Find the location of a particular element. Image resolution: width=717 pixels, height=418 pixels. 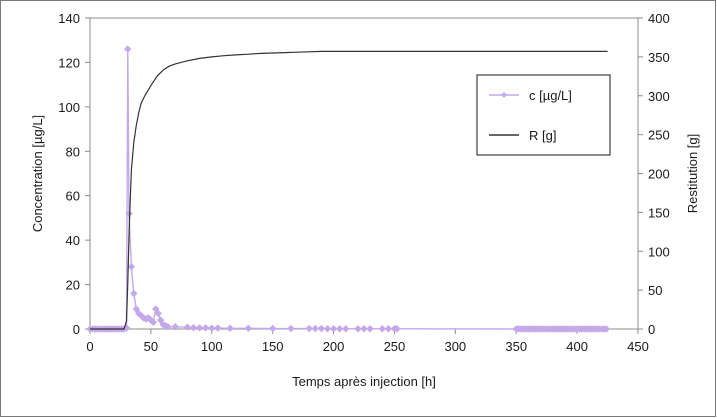

legend-label: c [µg/L] is located at coordinates (550, 95).